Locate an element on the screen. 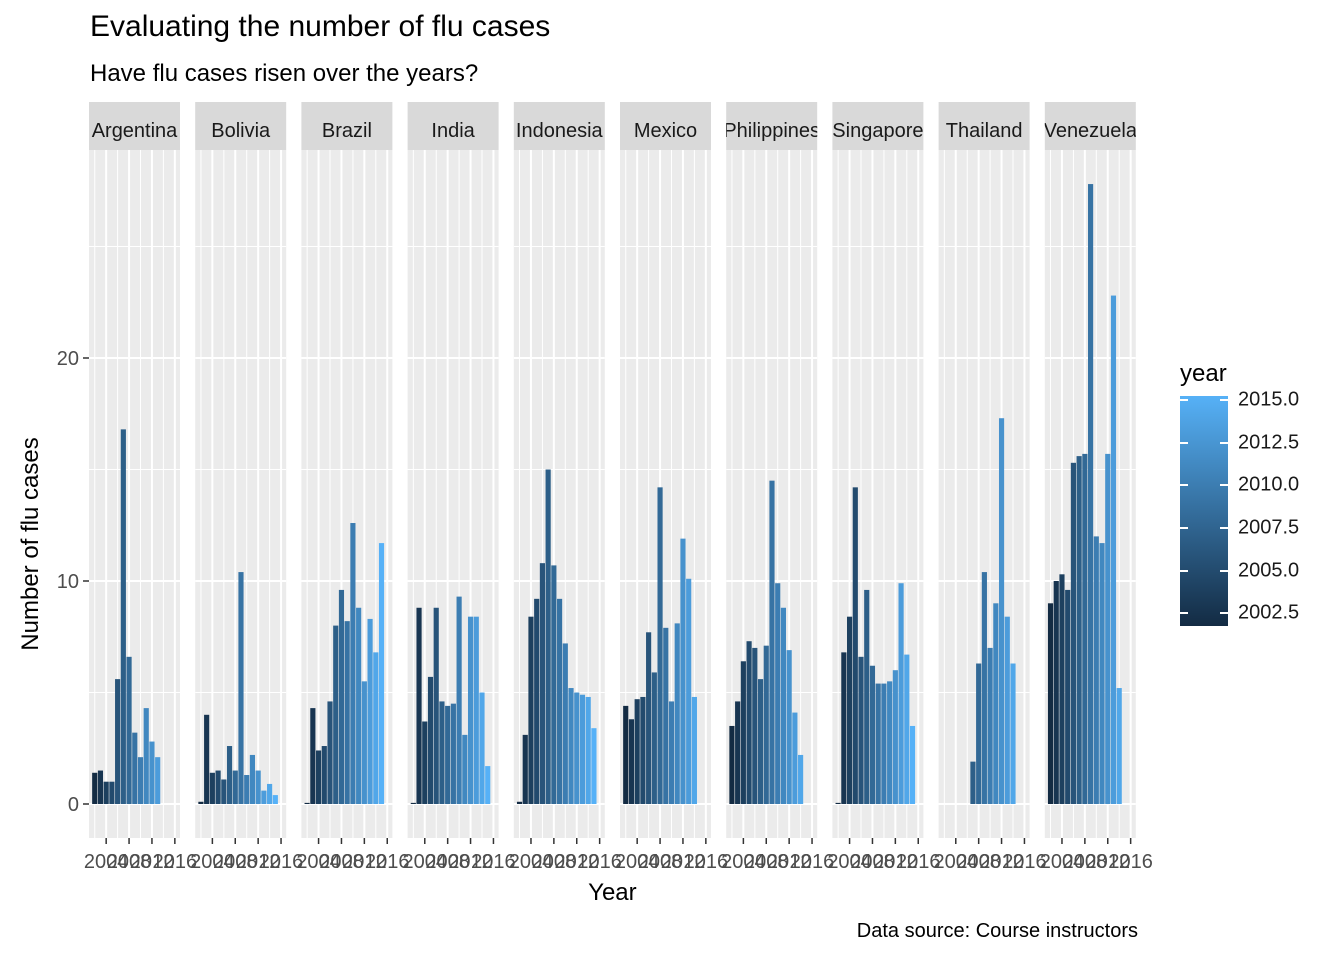 This screenshot has width=1344, height=960. bar-philippines-2003 is located at coordinates (738, 752).